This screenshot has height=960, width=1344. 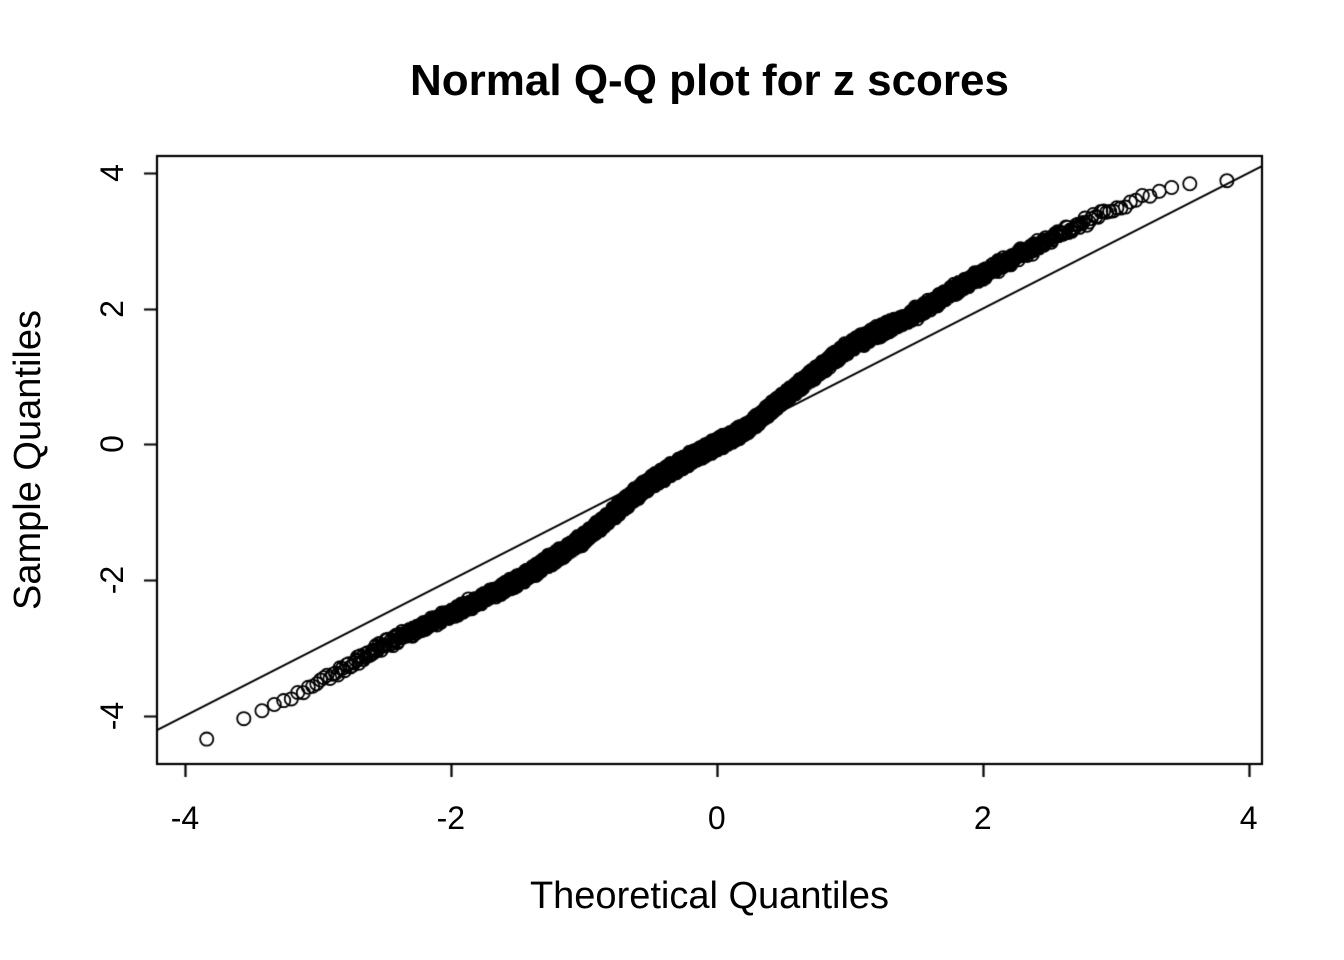 I want to click on y-tick-label: 2, so click(x=112, y=308).